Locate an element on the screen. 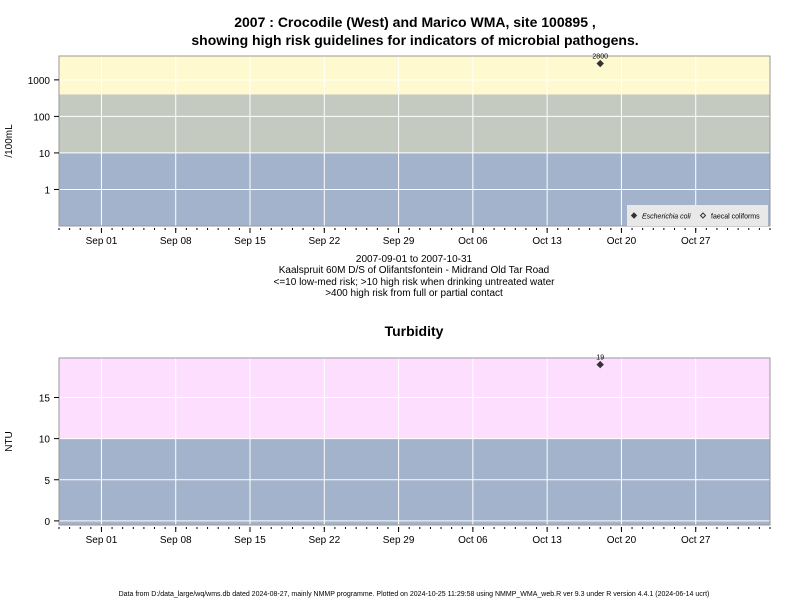 This screenshot has width=800, height=600. data-label: 19 is located at coordinates (600, 358).